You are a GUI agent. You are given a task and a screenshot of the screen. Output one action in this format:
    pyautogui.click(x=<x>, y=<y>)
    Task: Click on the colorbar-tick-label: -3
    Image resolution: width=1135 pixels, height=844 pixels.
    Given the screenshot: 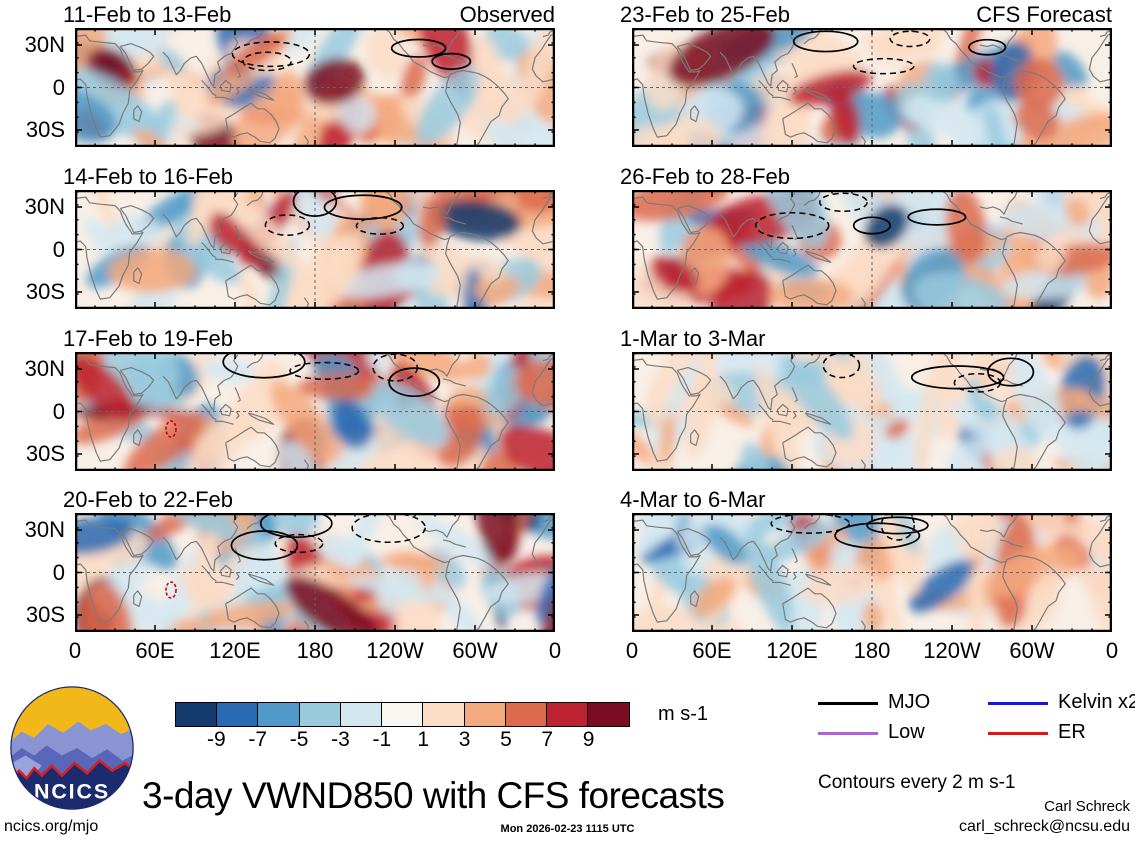 What is the action you would take?
    pyautogui.click(x=340, y=739)
    